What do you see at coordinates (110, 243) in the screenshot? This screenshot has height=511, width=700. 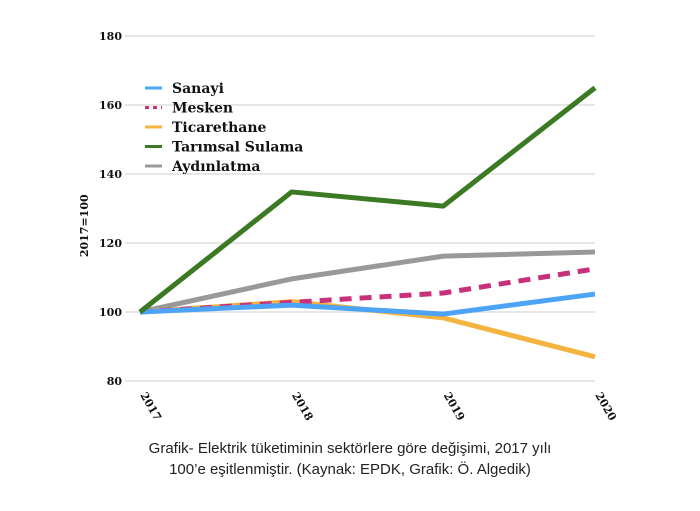 I see `y-tick-label: 120` at bounding box center [110, 243].